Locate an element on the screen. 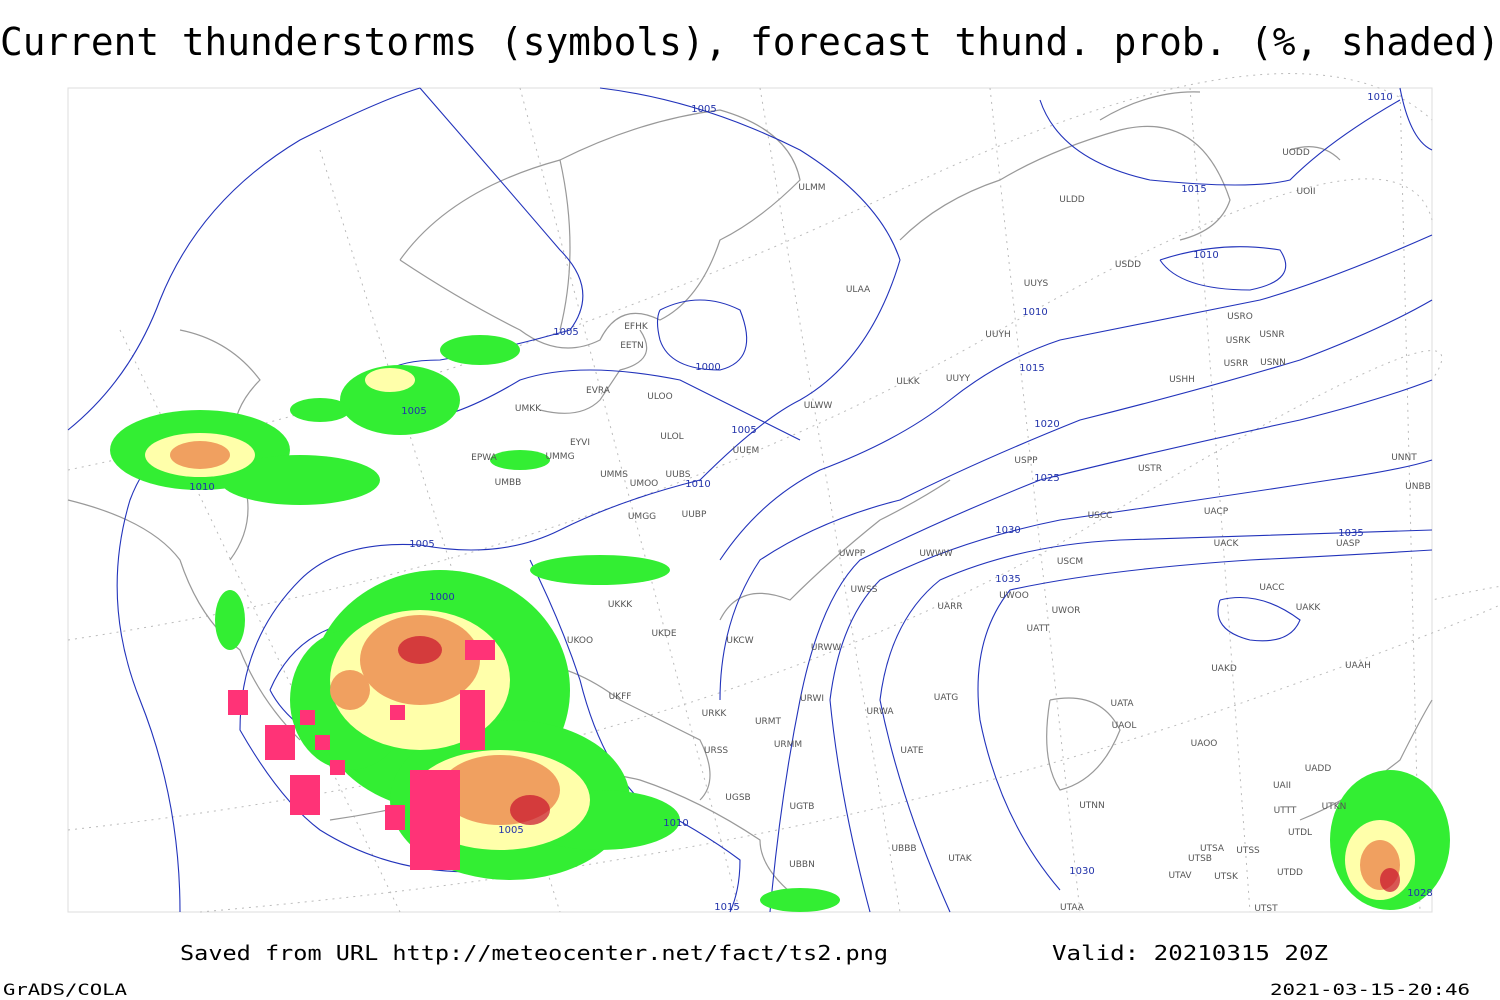 The width and height of the screenshot is (1500, 1000). station-label: UTSB is located at coordinates (1200, 859).